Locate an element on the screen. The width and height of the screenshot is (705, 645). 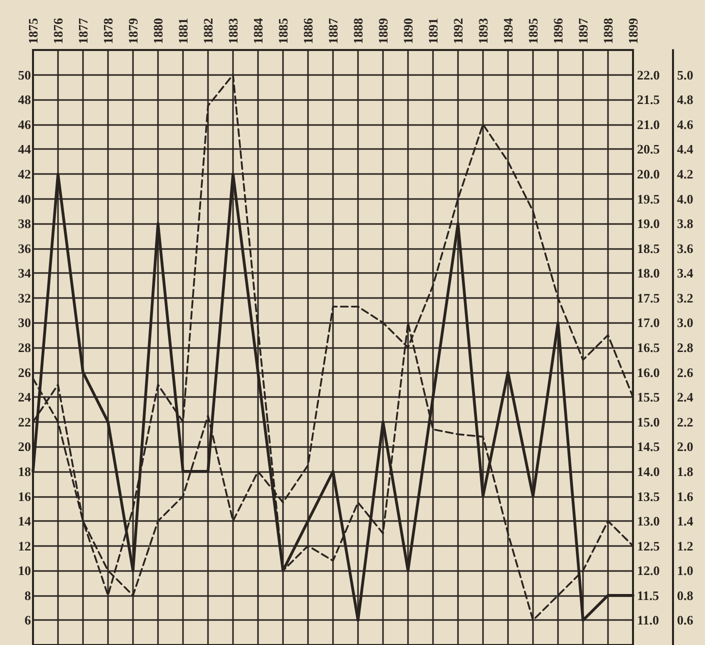
y2-tick-label: 13.0 is located at coordinates (648, 521).